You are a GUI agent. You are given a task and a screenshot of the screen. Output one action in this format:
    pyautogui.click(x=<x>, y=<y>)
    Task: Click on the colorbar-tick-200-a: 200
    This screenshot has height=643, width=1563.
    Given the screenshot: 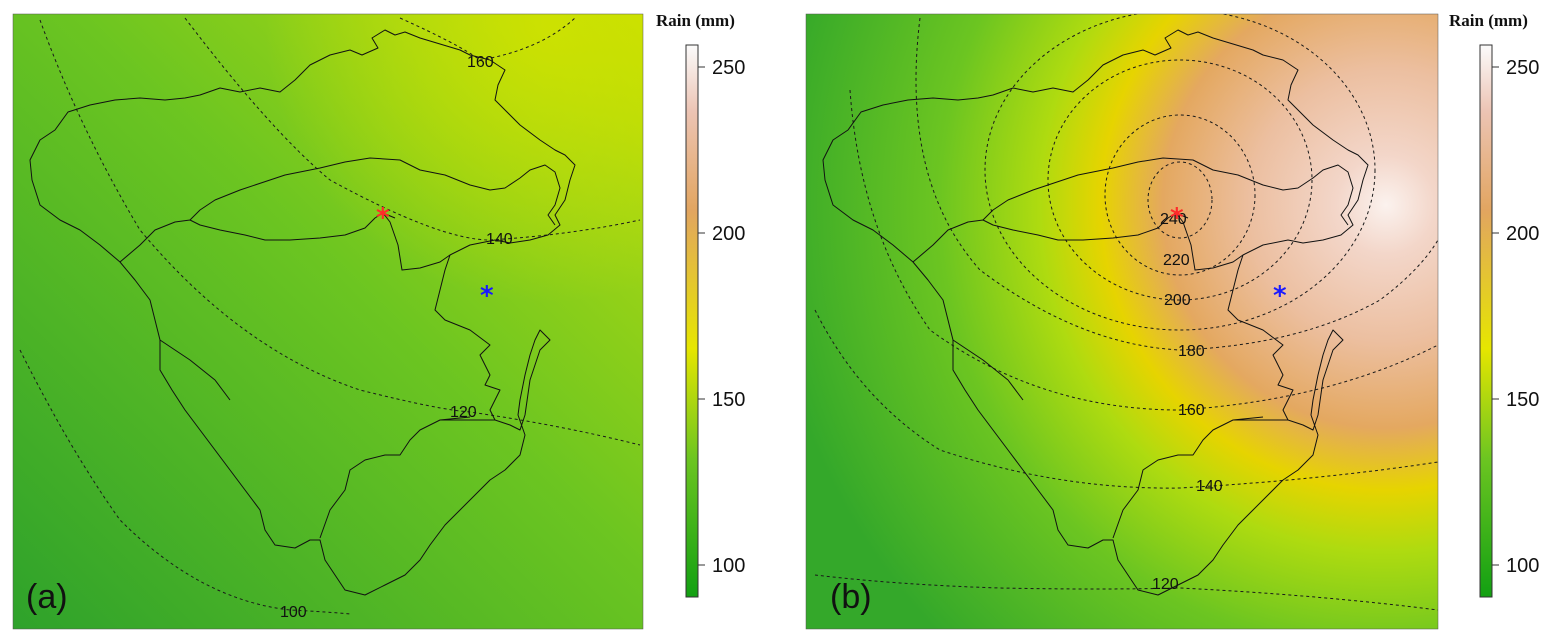 What is the action you would take?
    pyautogui.click(x=728, y=234)
    